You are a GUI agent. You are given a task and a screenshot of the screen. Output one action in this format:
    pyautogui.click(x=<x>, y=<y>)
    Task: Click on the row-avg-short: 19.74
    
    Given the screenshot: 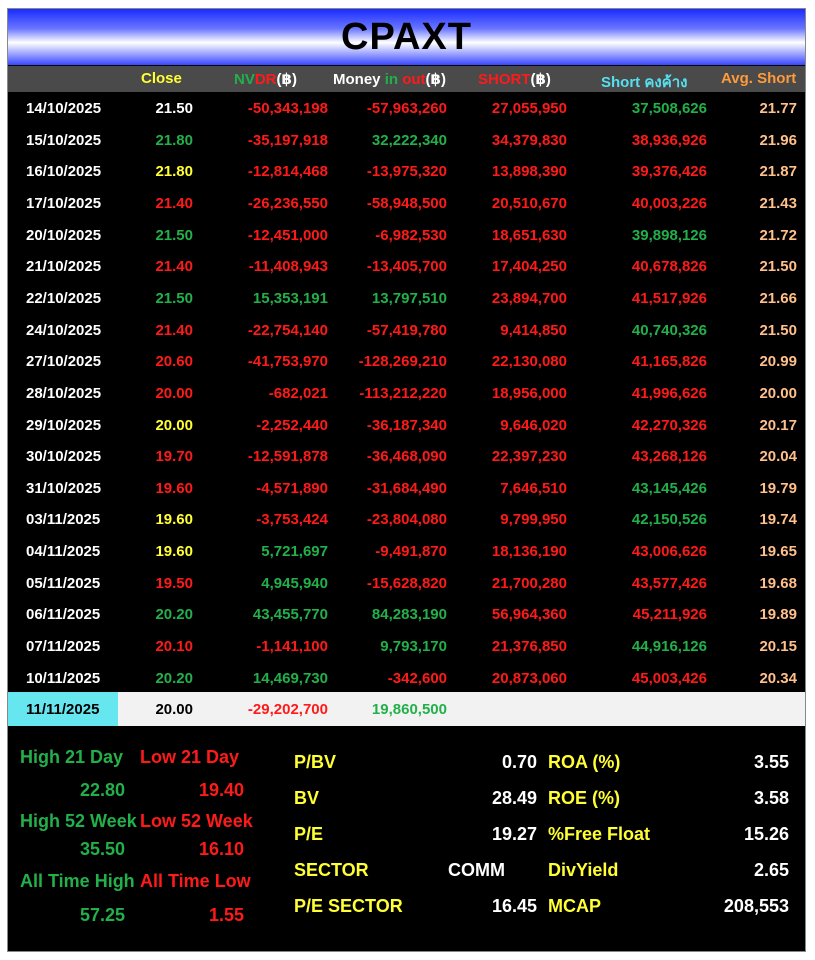 What is the action you would take?
    pyautogui.click(x=778, y=520)
    